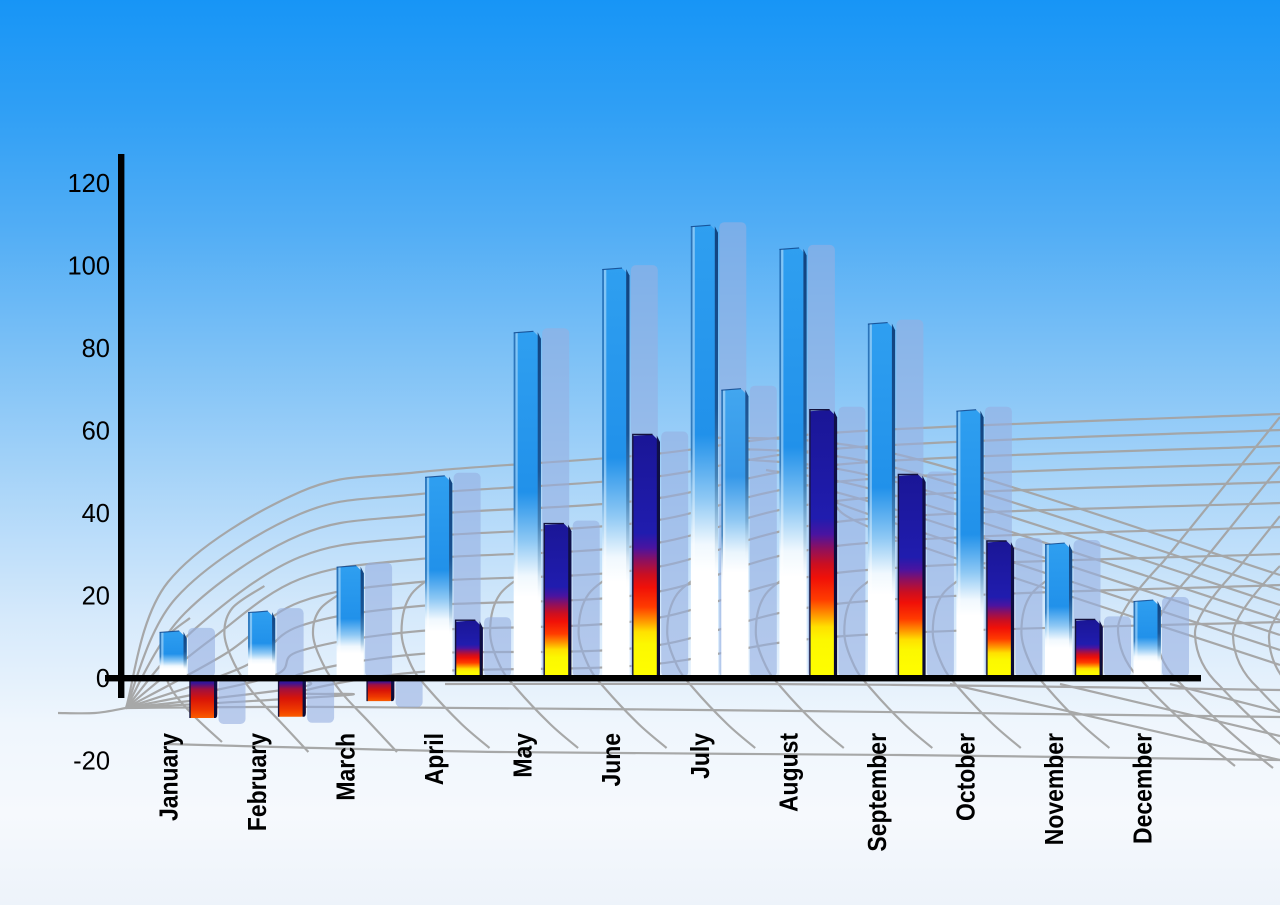  What do you see at coordinates (1143, 787) in the screenshot?
I see `svg-text: December` at bounding box center [1143, 787].